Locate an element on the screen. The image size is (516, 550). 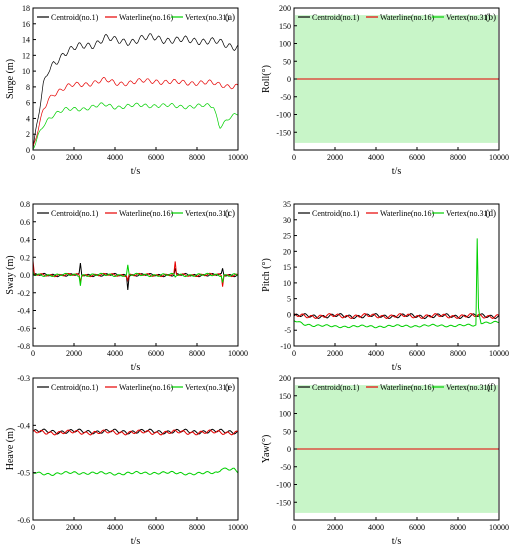
y-tick-label: 6 is located at coordinates (28, 103).